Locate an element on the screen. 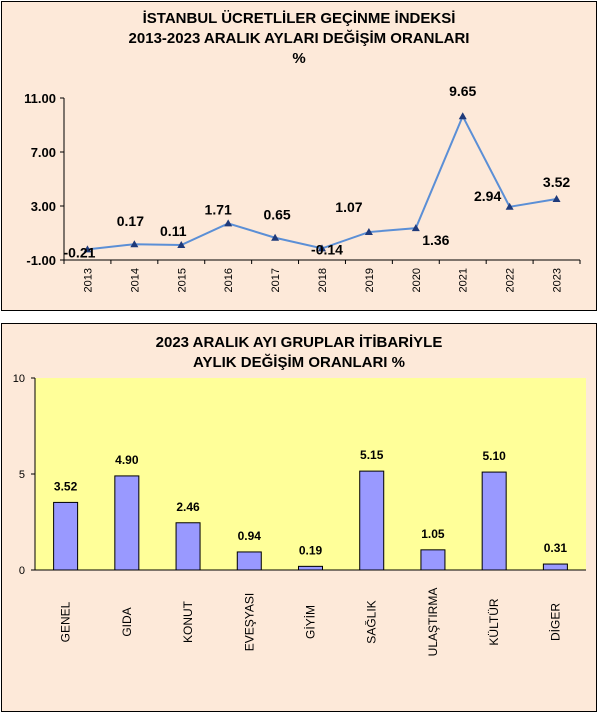 The image size is (600, 713). data-label: 5.10 is located at coordinates (494, 456).